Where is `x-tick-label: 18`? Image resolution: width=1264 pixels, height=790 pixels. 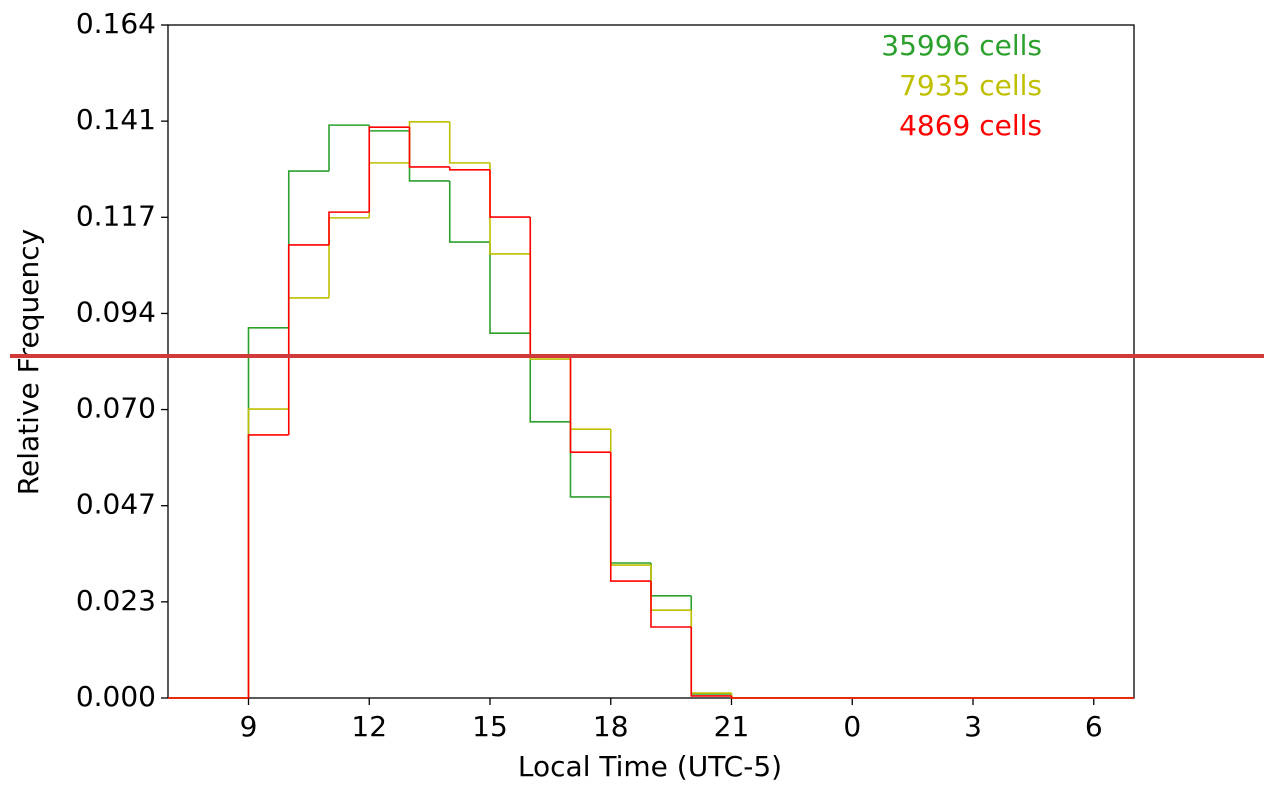 x-tick-label: 18 is located at coordinates (611, 726).